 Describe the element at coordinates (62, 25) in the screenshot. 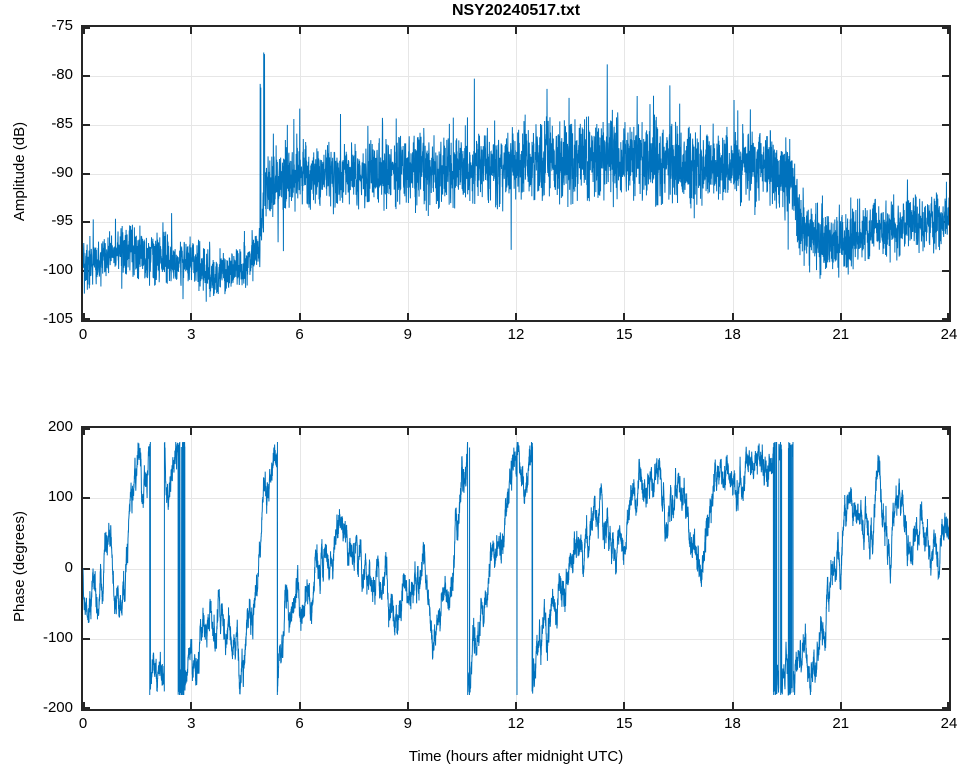

I see `y-axis-tick-label: -75` at that location.